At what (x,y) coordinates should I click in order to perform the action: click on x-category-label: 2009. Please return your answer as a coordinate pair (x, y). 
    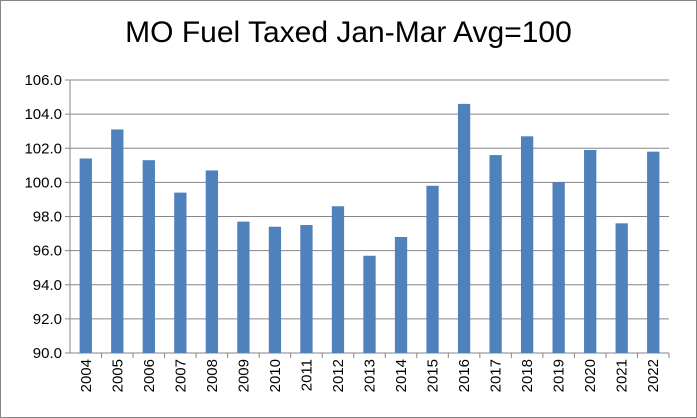
    Looking at the image, I should click on (243, 375).